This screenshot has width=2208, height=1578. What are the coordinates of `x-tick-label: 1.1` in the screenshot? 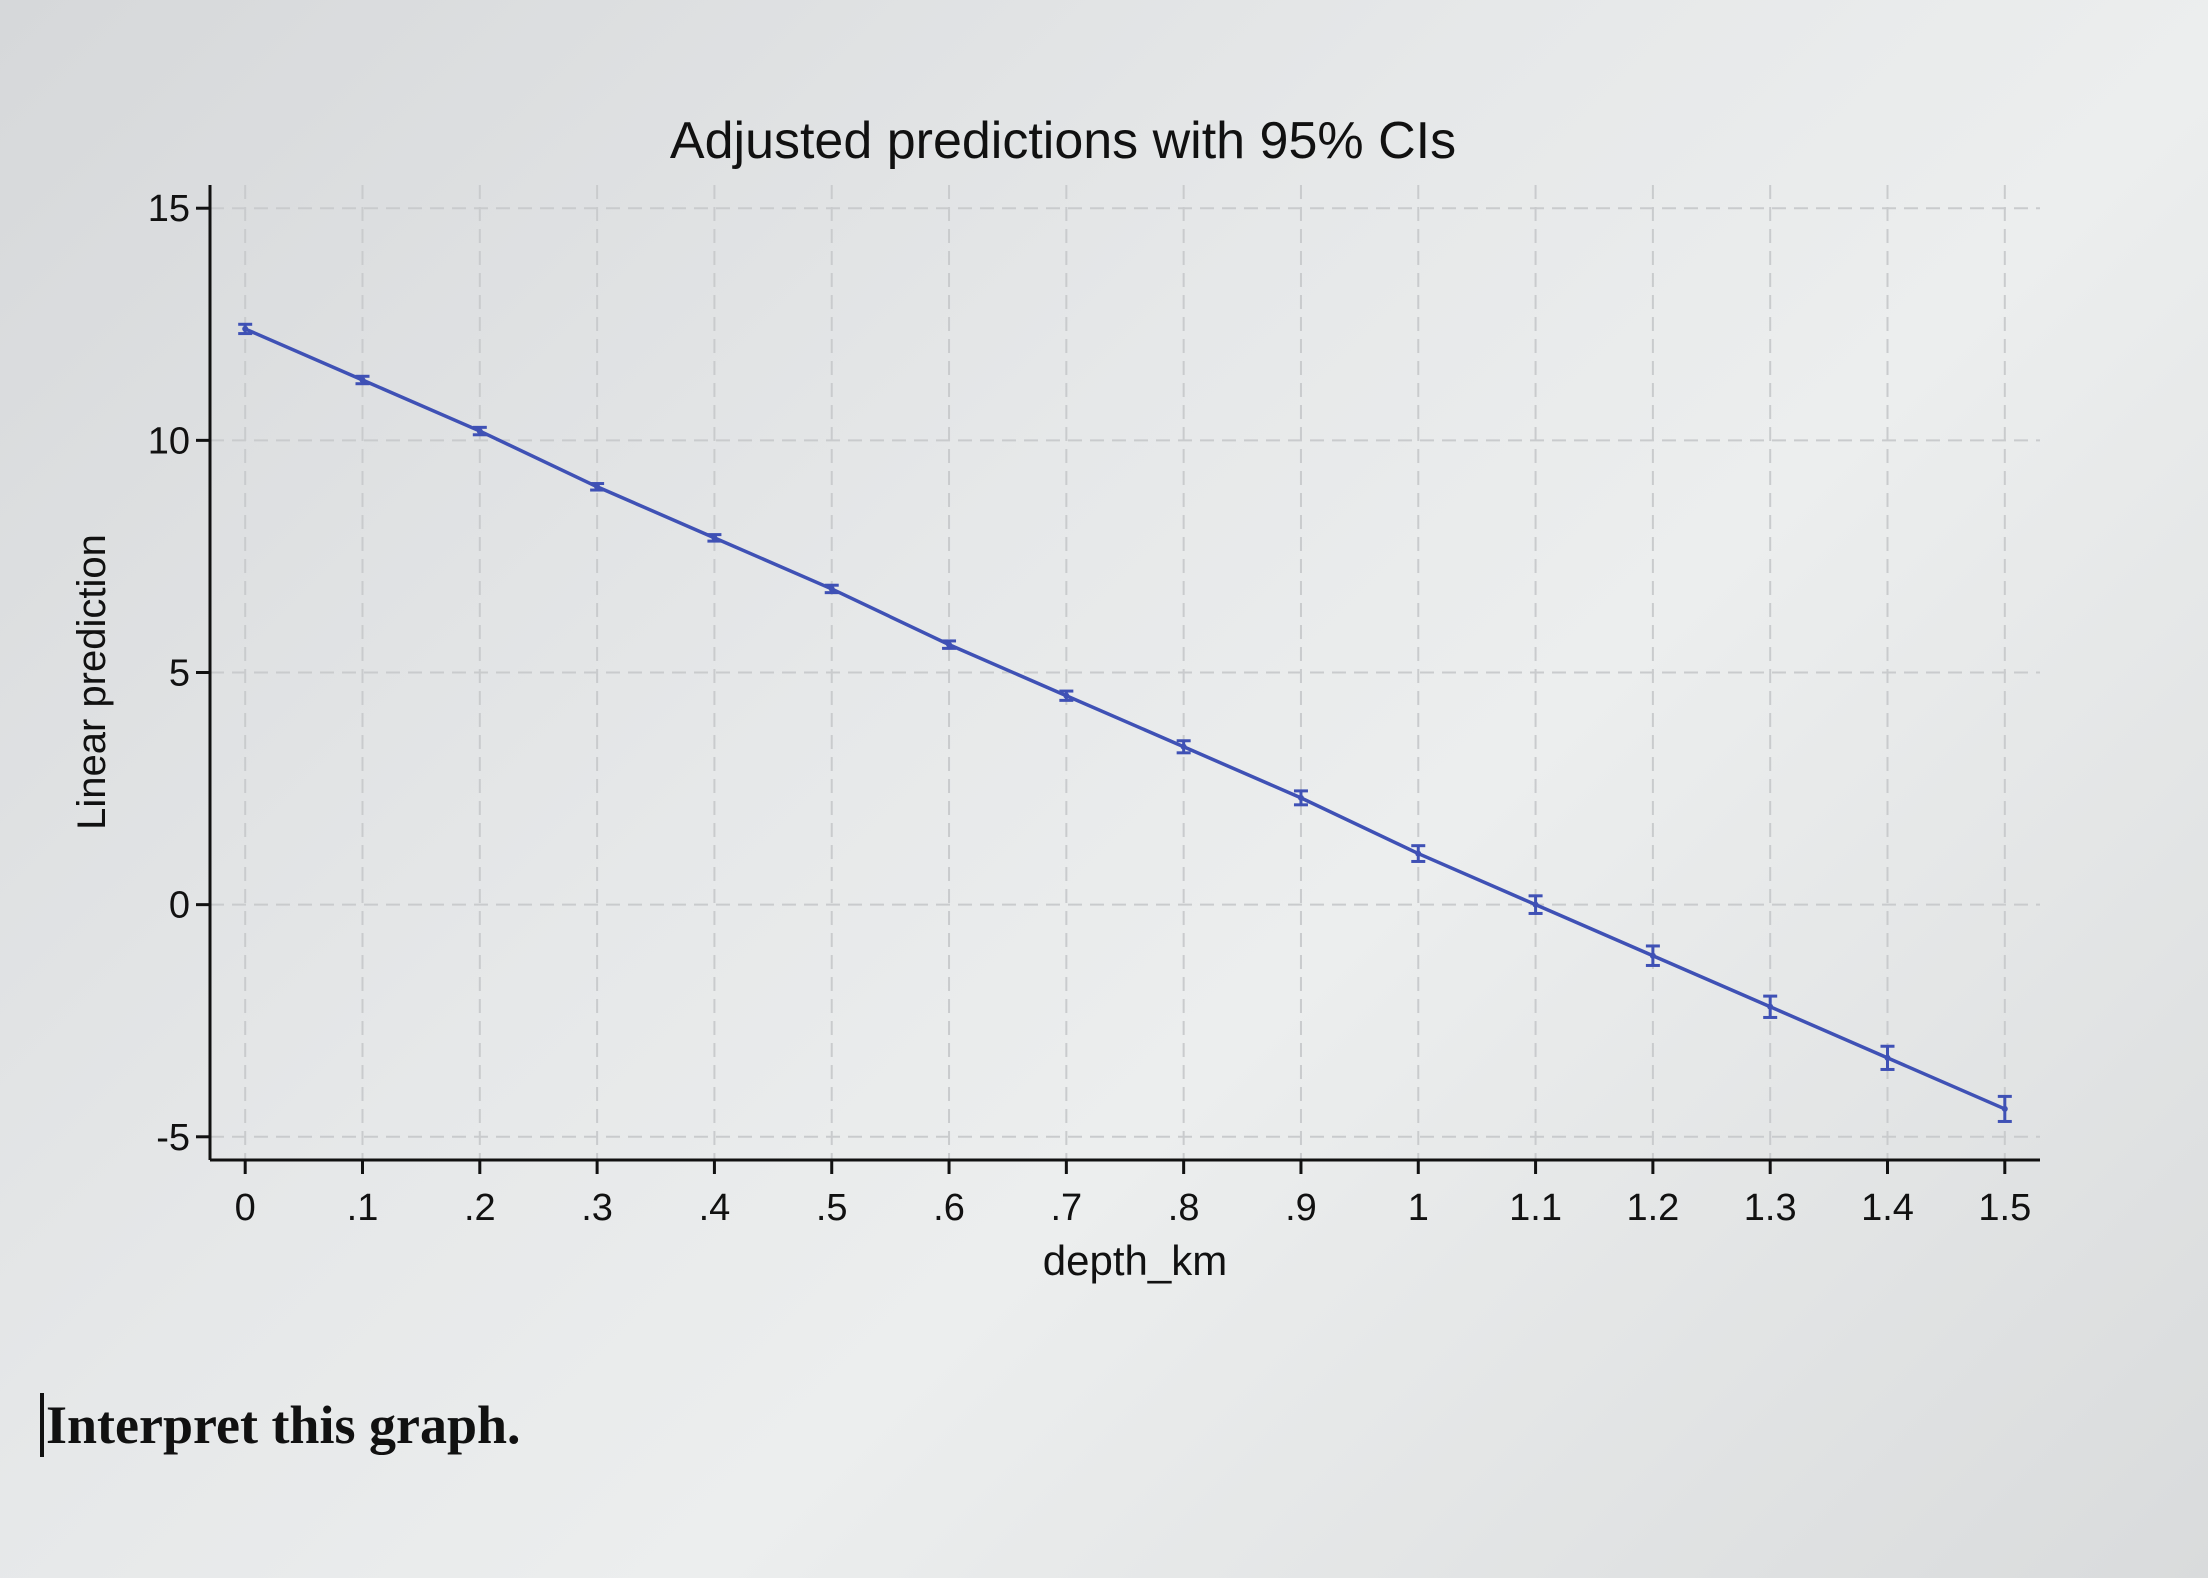 It's located at (1535, 1208).